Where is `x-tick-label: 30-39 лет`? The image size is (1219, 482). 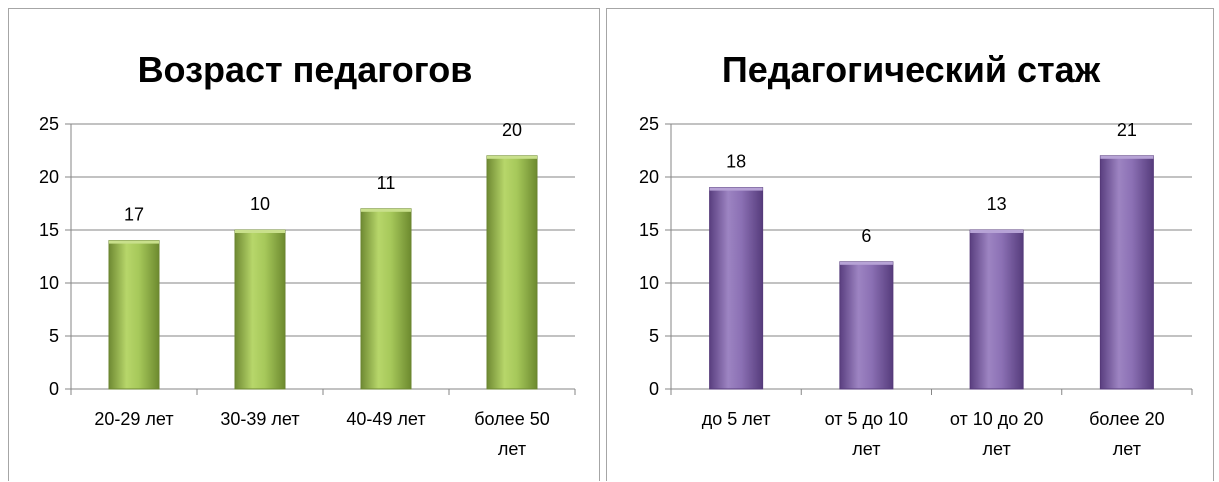 x-tick-label: 30-39 лет is located at coordinates (259, 419).